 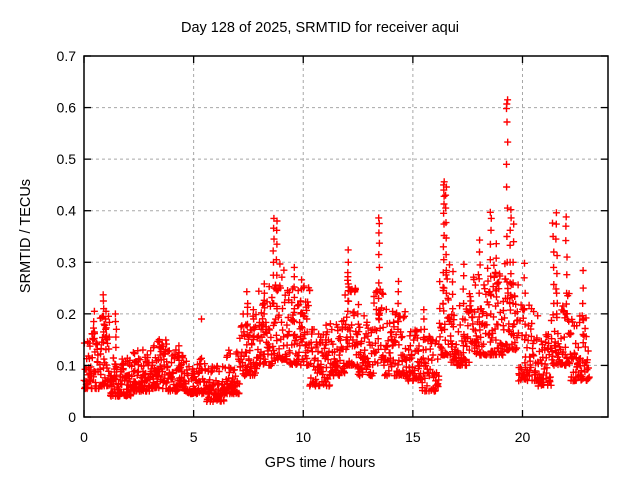 What do you see at coordinates (320, 463) in the screenshot?
I see `x-axis-label: GPS time / hours` at bounding box center [320, 463].